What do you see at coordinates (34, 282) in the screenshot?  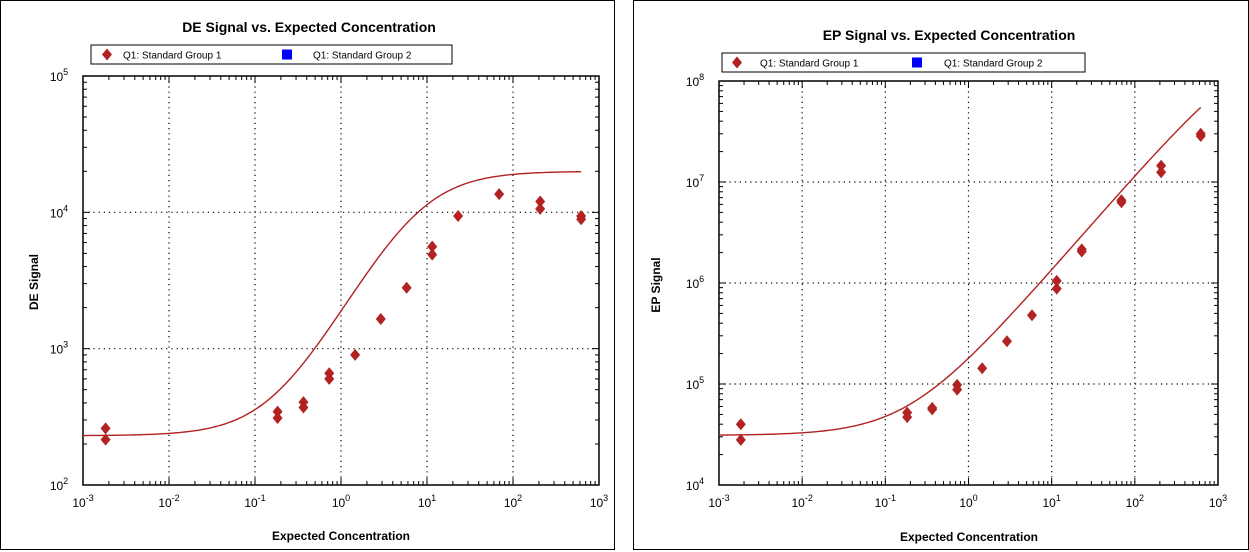 I see `y-axis-label: DE Signal` at bounding box center [34, 282].